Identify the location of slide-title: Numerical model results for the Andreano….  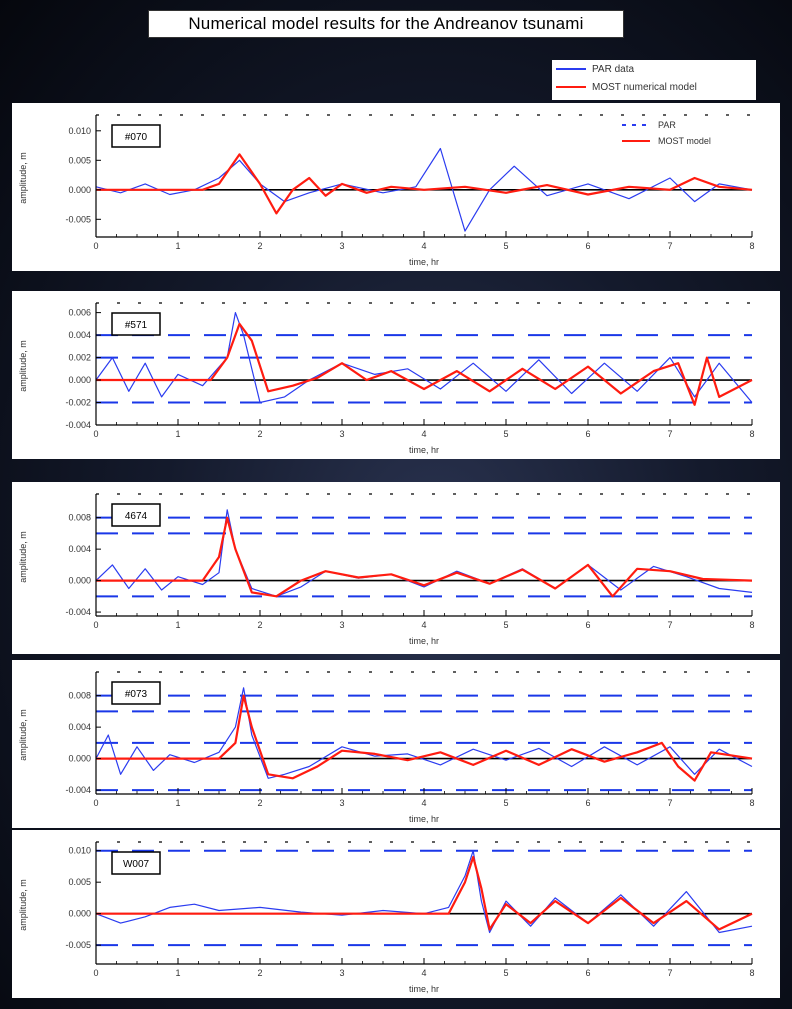
(386, 24).